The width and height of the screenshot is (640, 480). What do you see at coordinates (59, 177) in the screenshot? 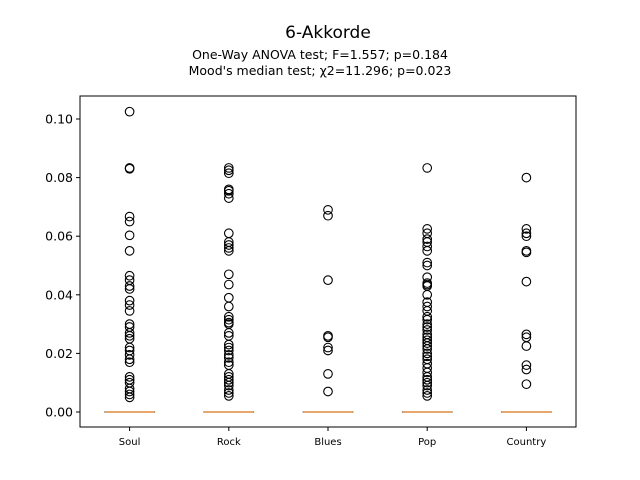
I see `y-tick-label: 0.08` at bounding box center [59, 177].